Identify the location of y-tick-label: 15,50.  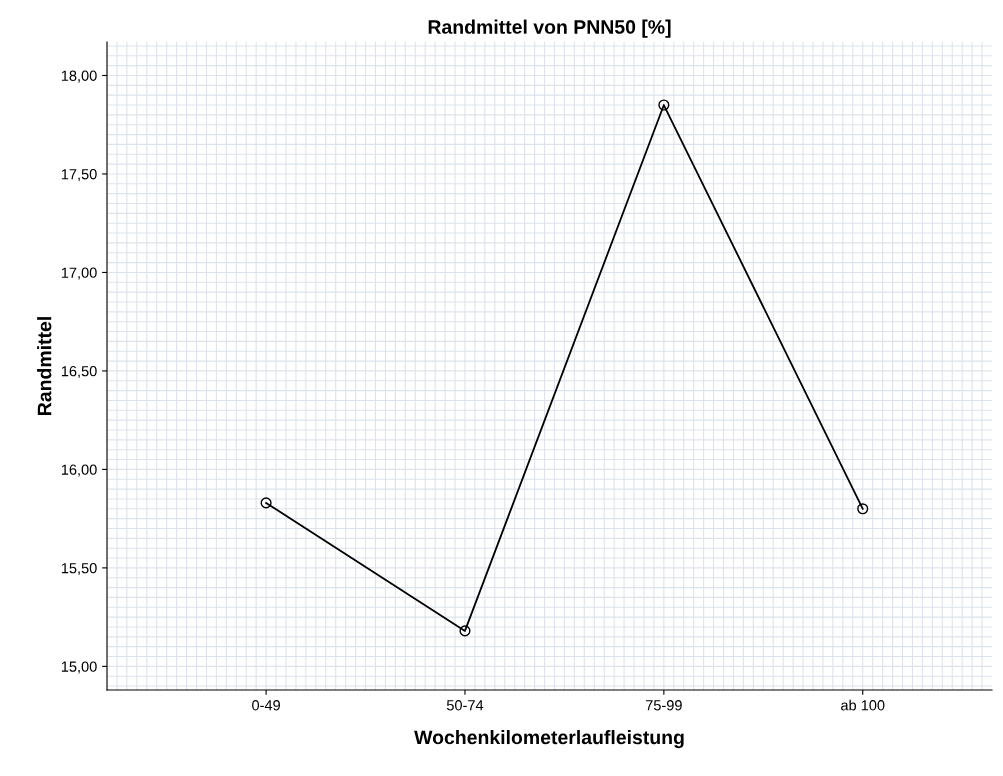
(79, 569).